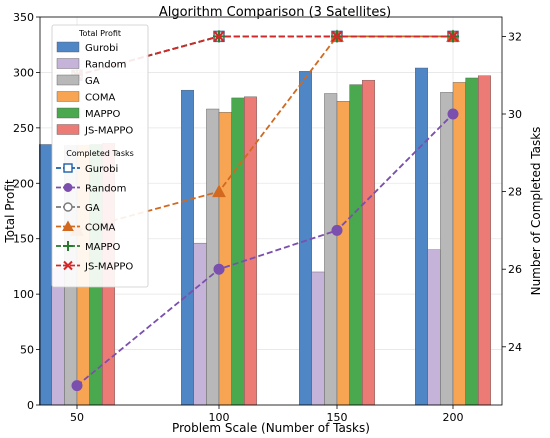 This screenshot has height=438, width=550. What do you see at coordinates (99, 33) in the screenshot?
I see `legend-title-bars: Total Profit` at bounding box center [99, 33].